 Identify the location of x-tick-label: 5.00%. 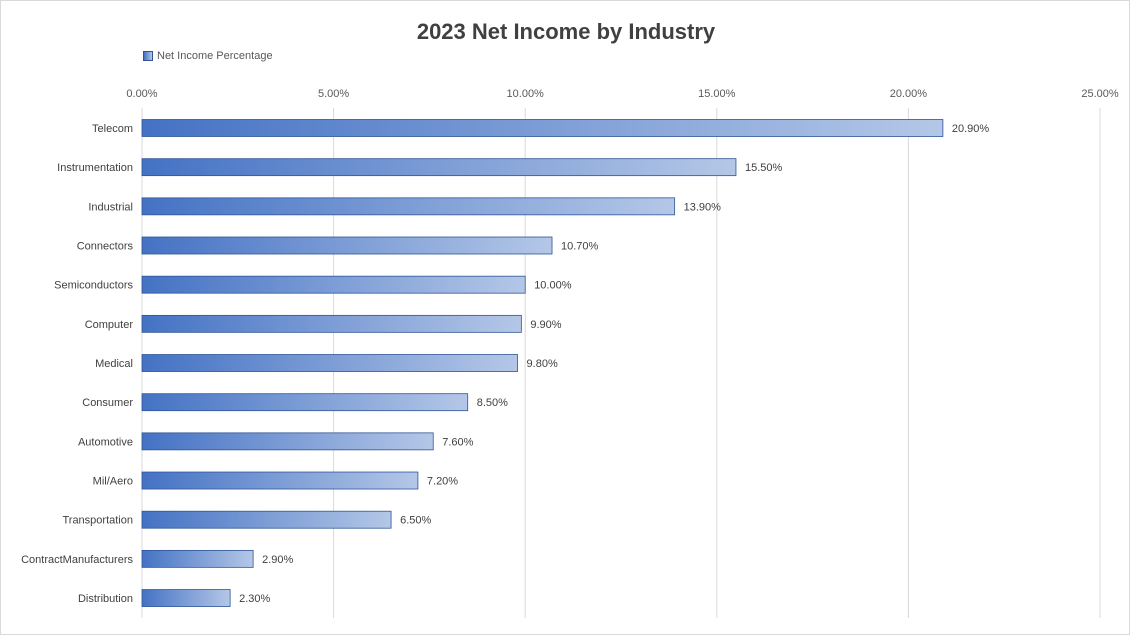
(333, 94).